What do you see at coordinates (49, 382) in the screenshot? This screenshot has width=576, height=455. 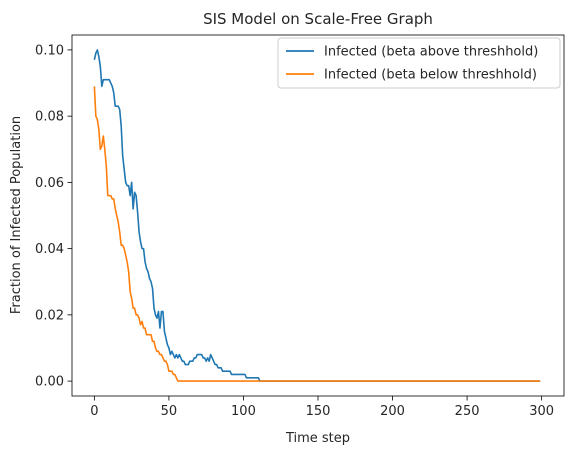 I see `y-tick-label: 0.00` at bounding box center [49, 382].